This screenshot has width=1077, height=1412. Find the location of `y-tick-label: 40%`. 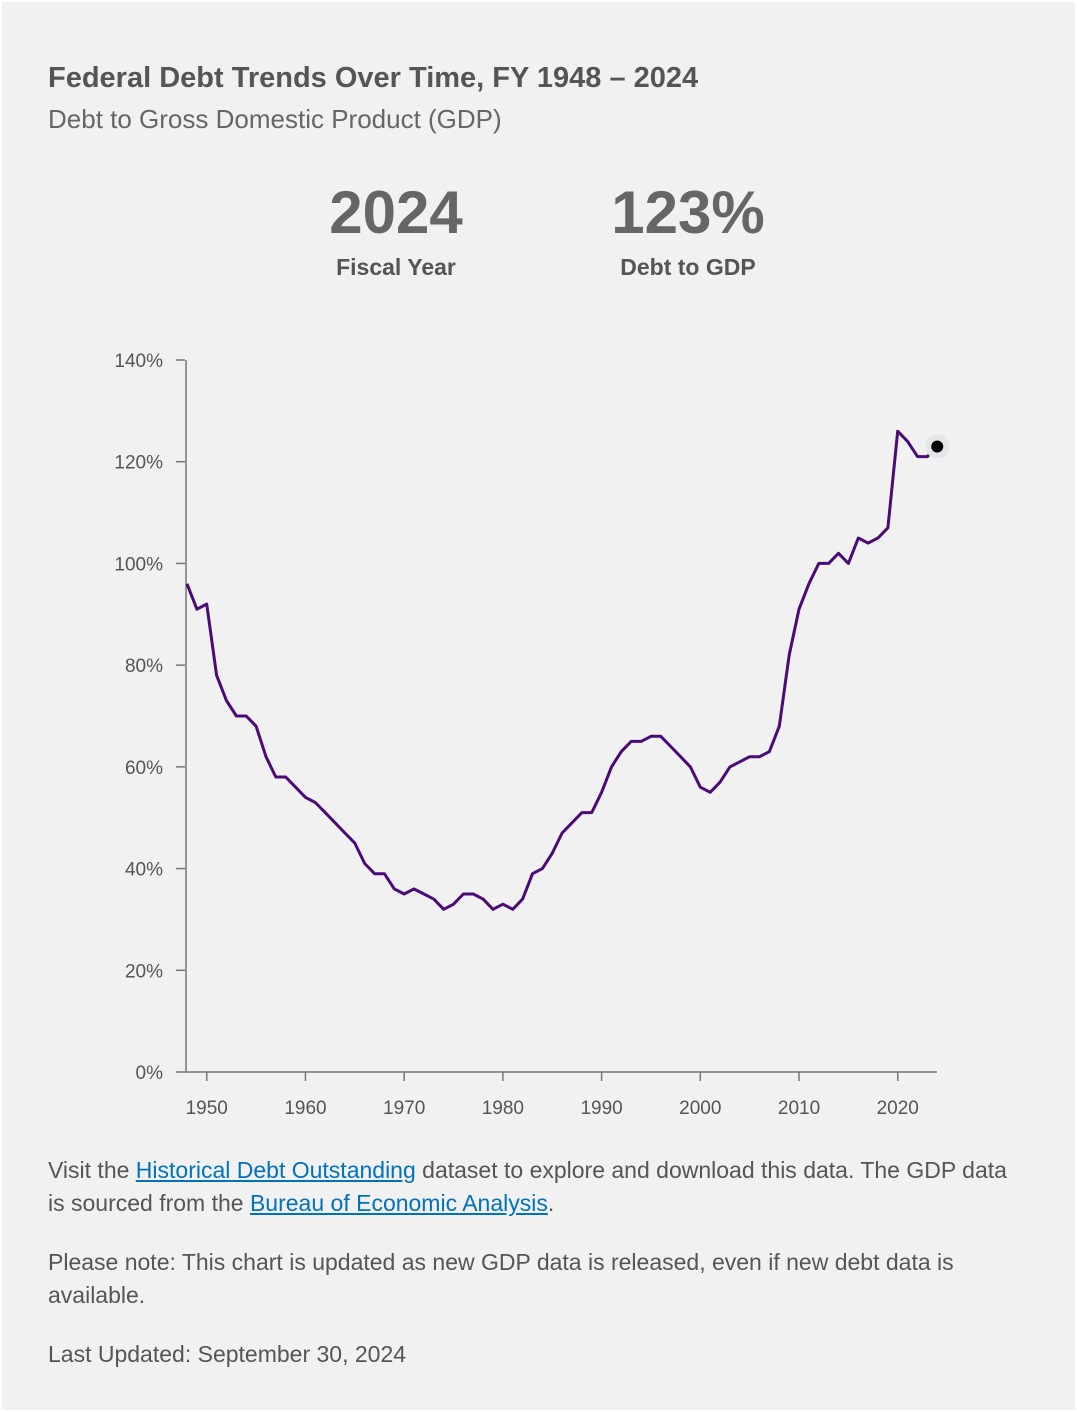

y-tick-label: 40% is located at coordinates (144, 870).